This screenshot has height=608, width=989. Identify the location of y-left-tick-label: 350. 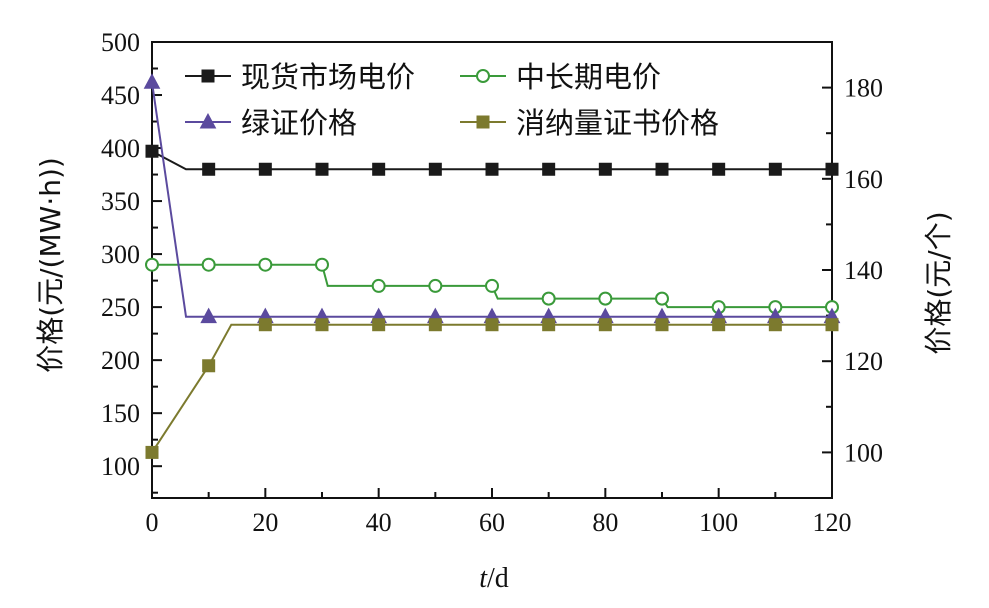
(120, 201).